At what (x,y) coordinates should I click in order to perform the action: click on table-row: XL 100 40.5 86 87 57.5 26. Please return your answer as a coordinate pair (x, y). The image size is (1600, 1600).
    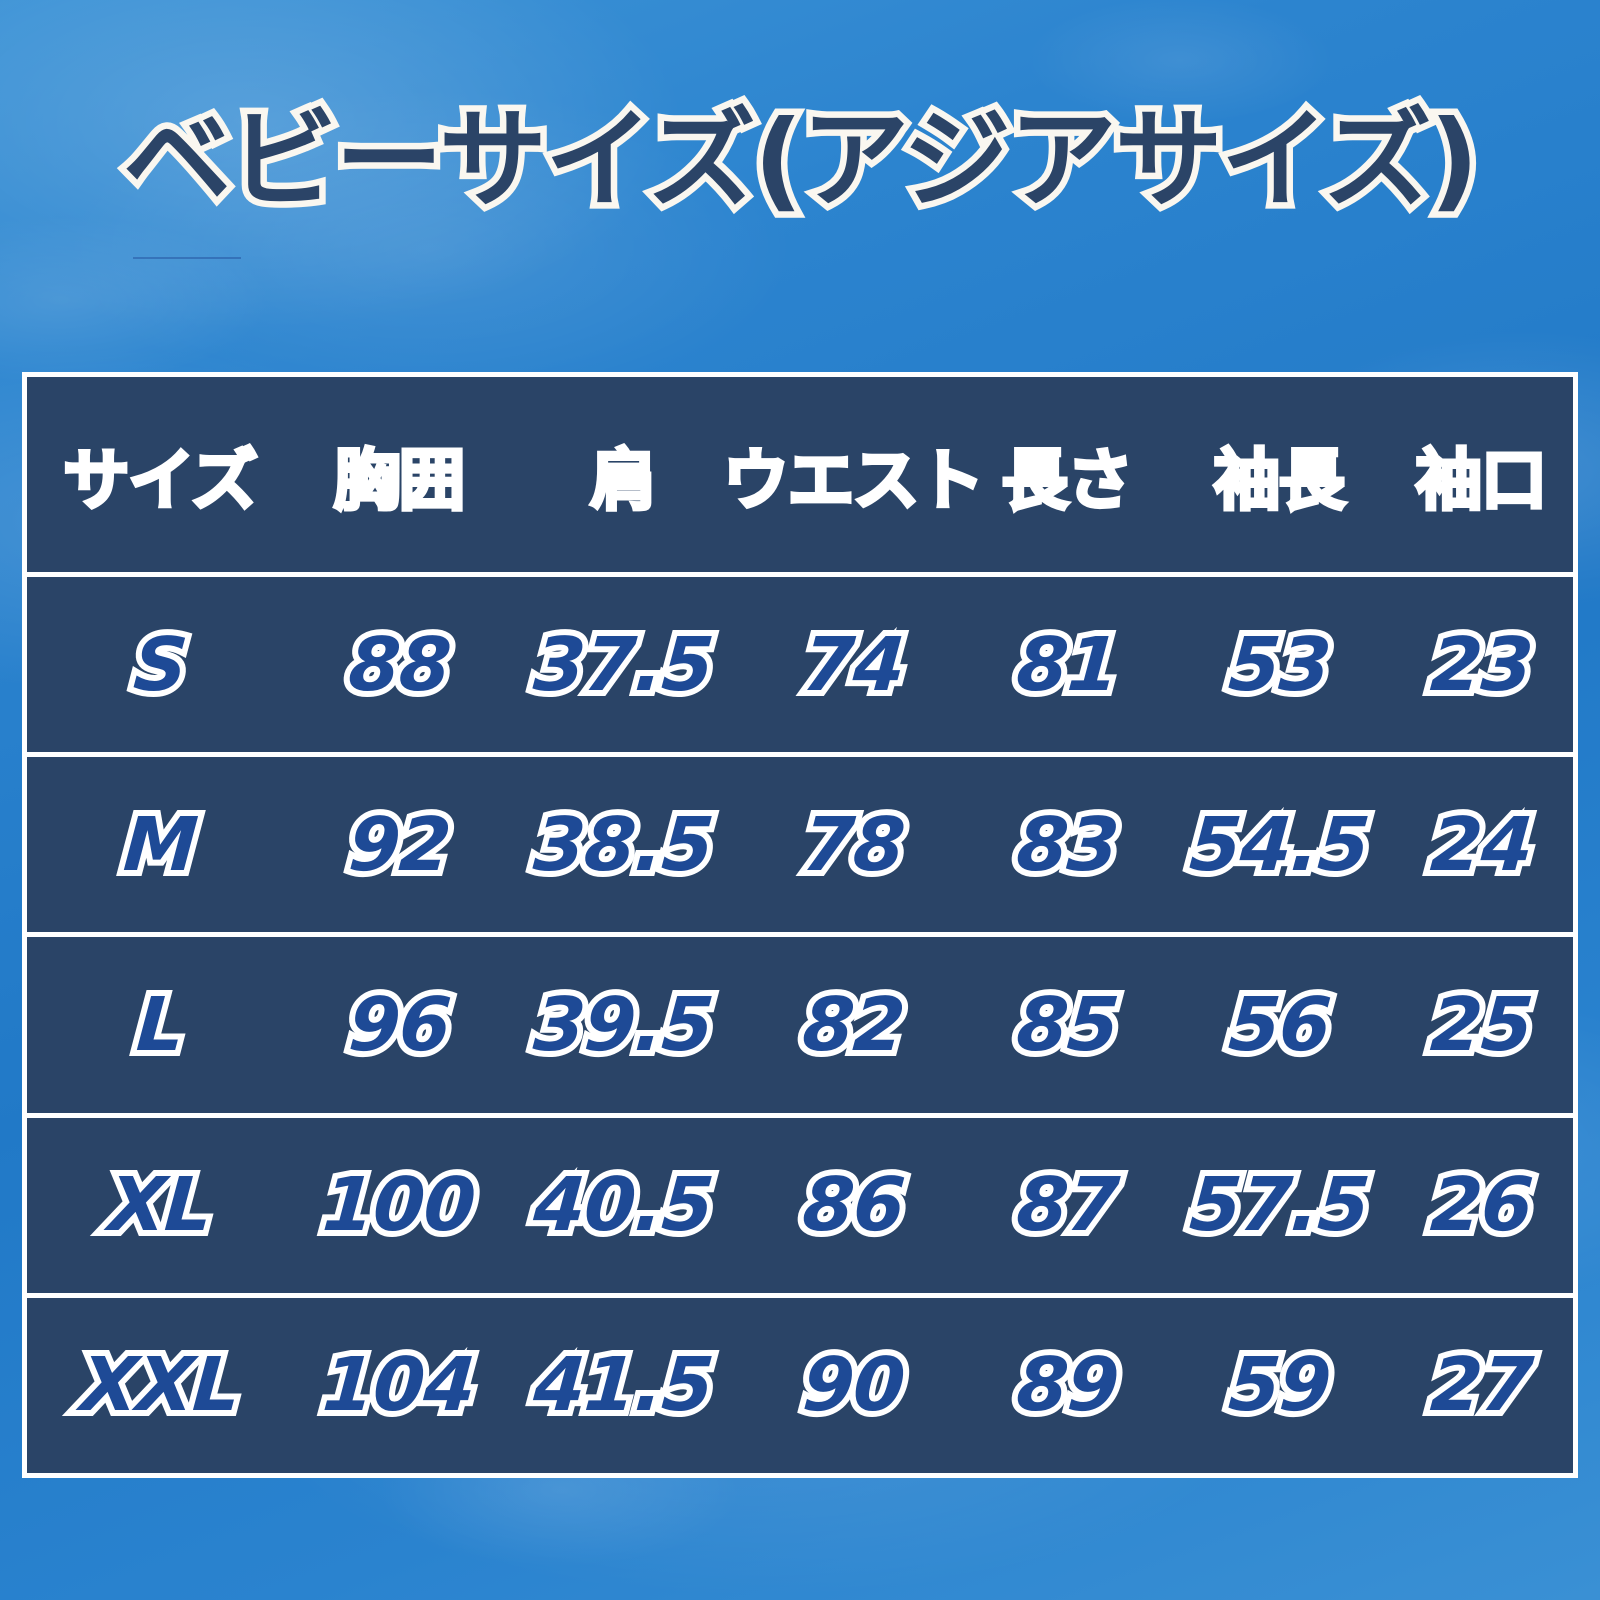
    Looking at the image, I should click on (800, 1208).